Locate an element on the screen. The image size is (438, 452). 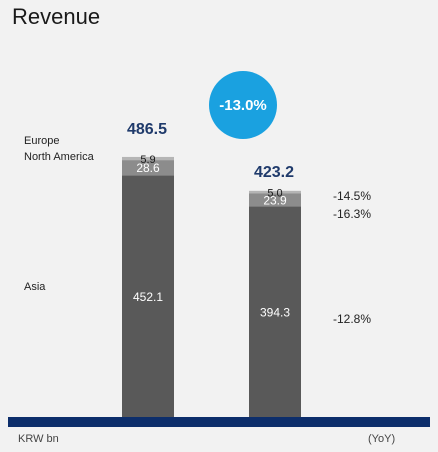
bar-value-label: 28.6 is located at coordinates (148, 168).